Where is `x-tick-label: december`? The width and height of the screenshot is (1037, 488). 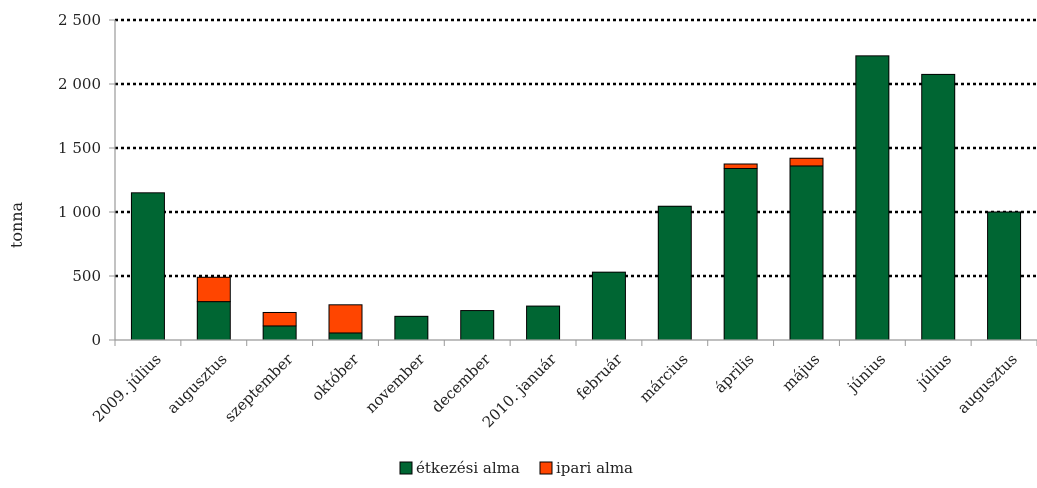
x-tick-label: december is located at coordinates (461, 383).